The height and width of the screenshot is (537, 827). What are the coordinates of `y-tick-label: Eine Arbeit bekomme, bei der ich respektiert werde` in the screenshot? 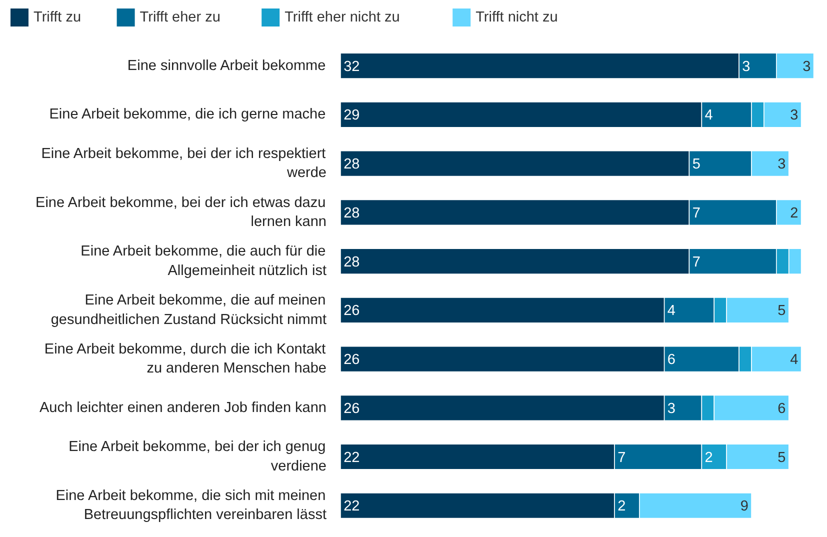 It's located at (184, 164).